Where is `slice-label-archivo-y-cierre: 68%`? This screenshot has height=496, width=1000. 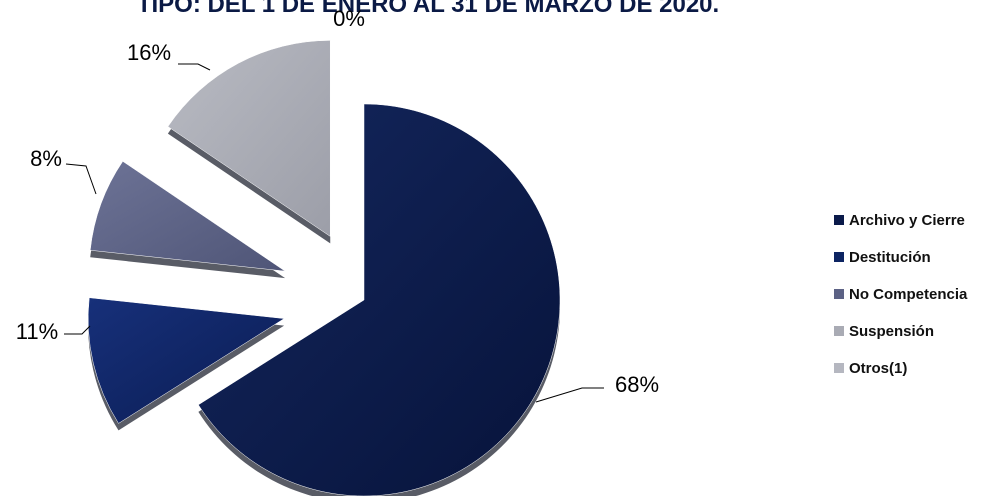 slice-label-archivo-y-cierre: 68% is located at coordinates (637, 384).